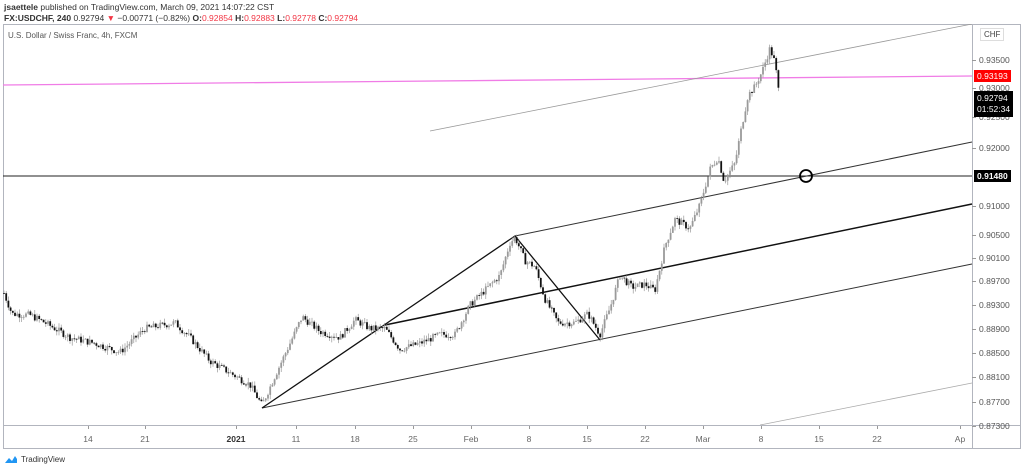  I want to click on price-tick-label: 0.89300, so click(994, 305).